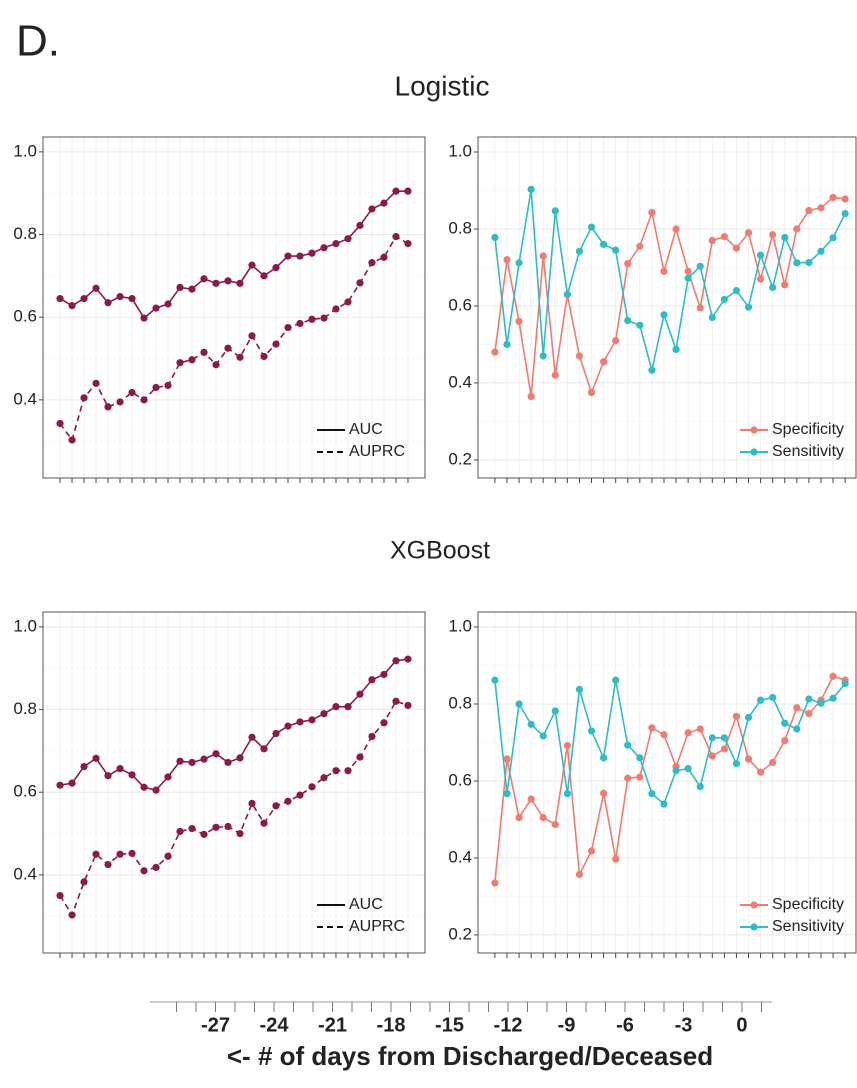  I want to click on x-tick-label: 0, so click(741, 1025).